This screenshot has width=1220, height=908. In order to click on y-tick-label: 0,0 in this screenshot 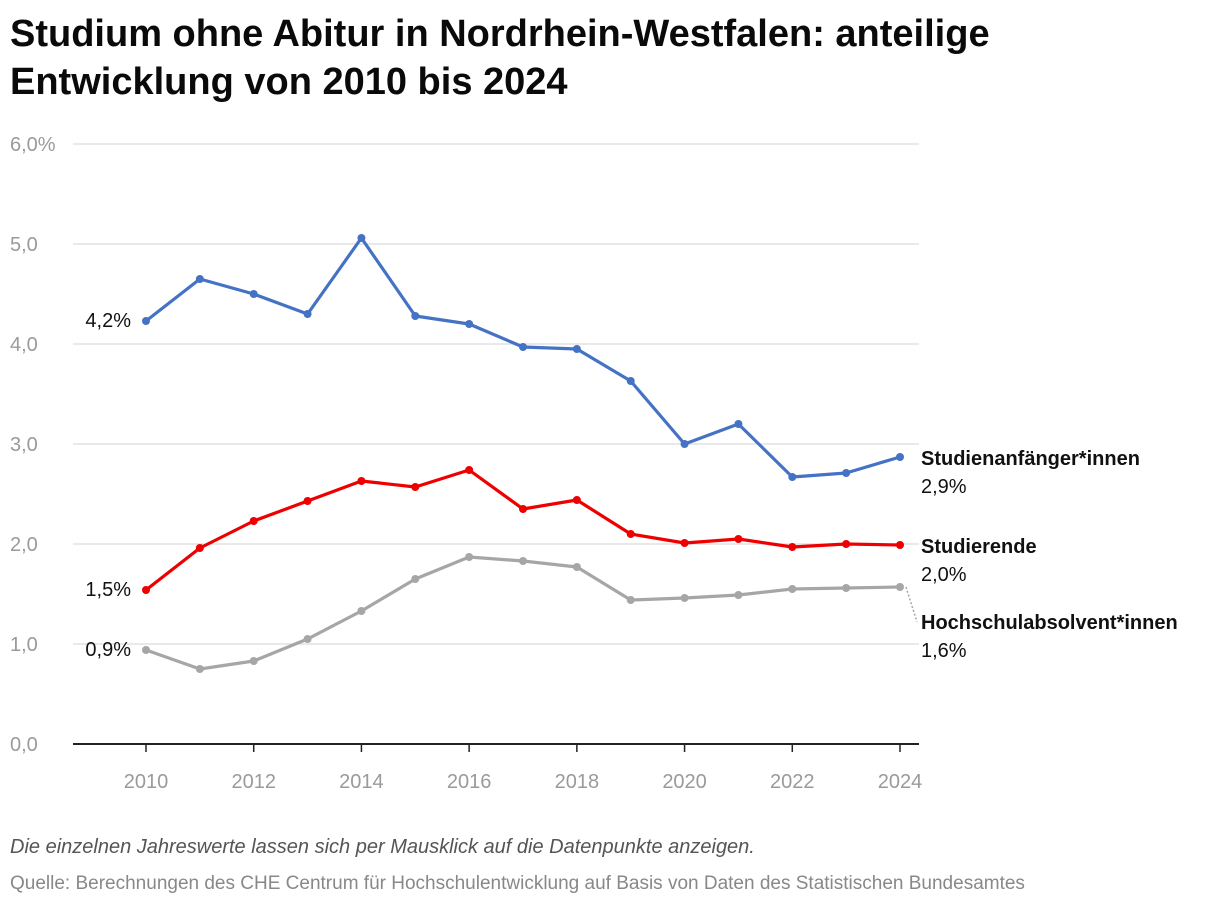, I will do `click(24, 745)`.